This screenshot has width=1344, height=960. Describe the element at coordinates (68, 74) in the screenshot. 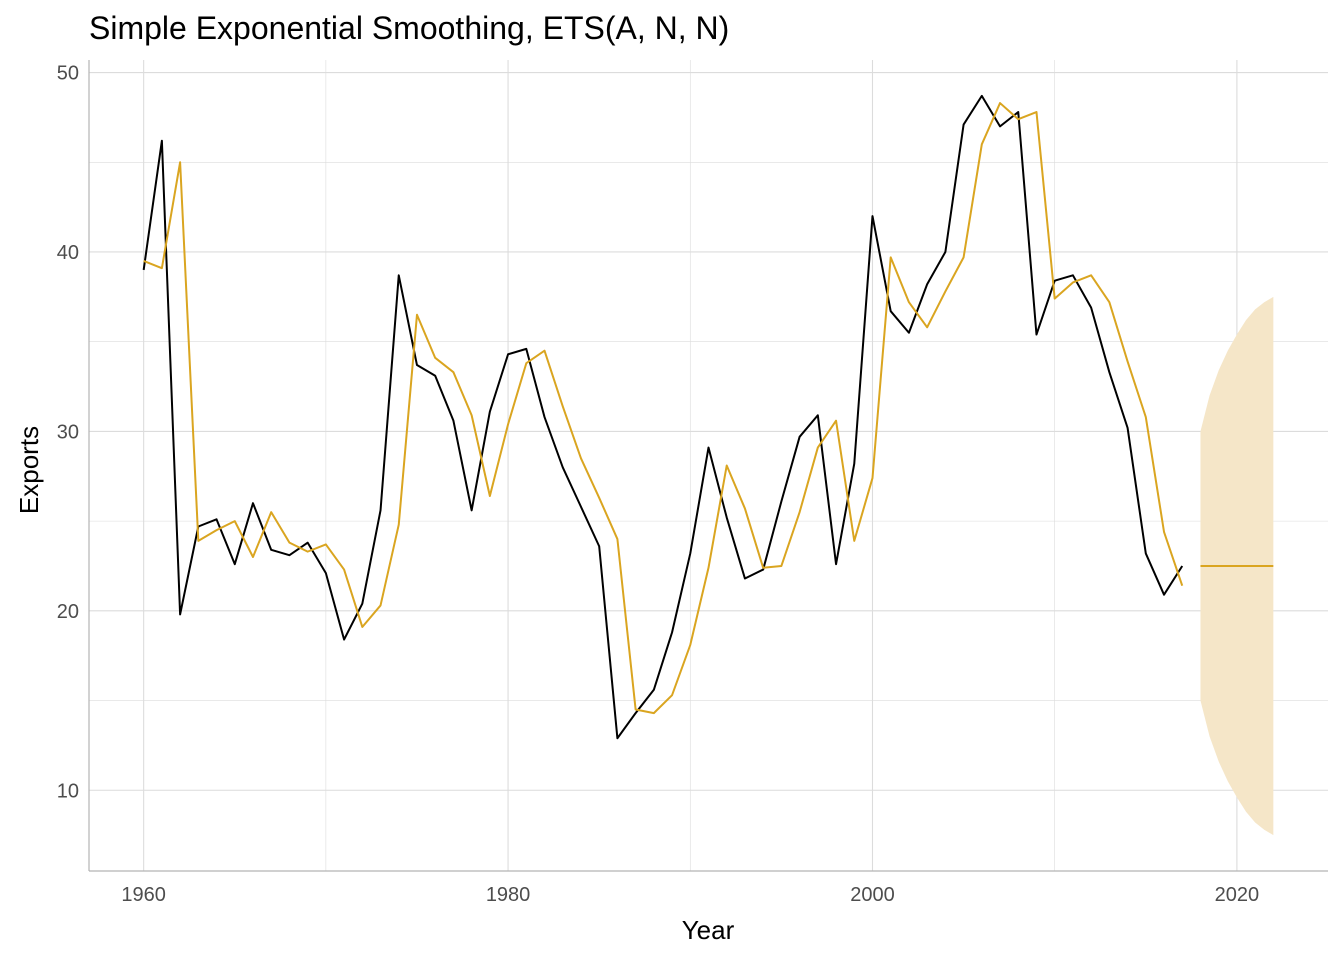

I see `y-tick-label: 50` at that location.